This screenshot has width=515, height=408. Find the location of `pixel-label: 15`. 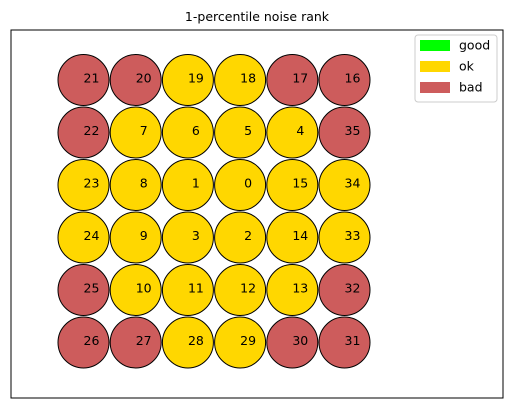

pixel-label: 15 is located at coordinates (300, 183).